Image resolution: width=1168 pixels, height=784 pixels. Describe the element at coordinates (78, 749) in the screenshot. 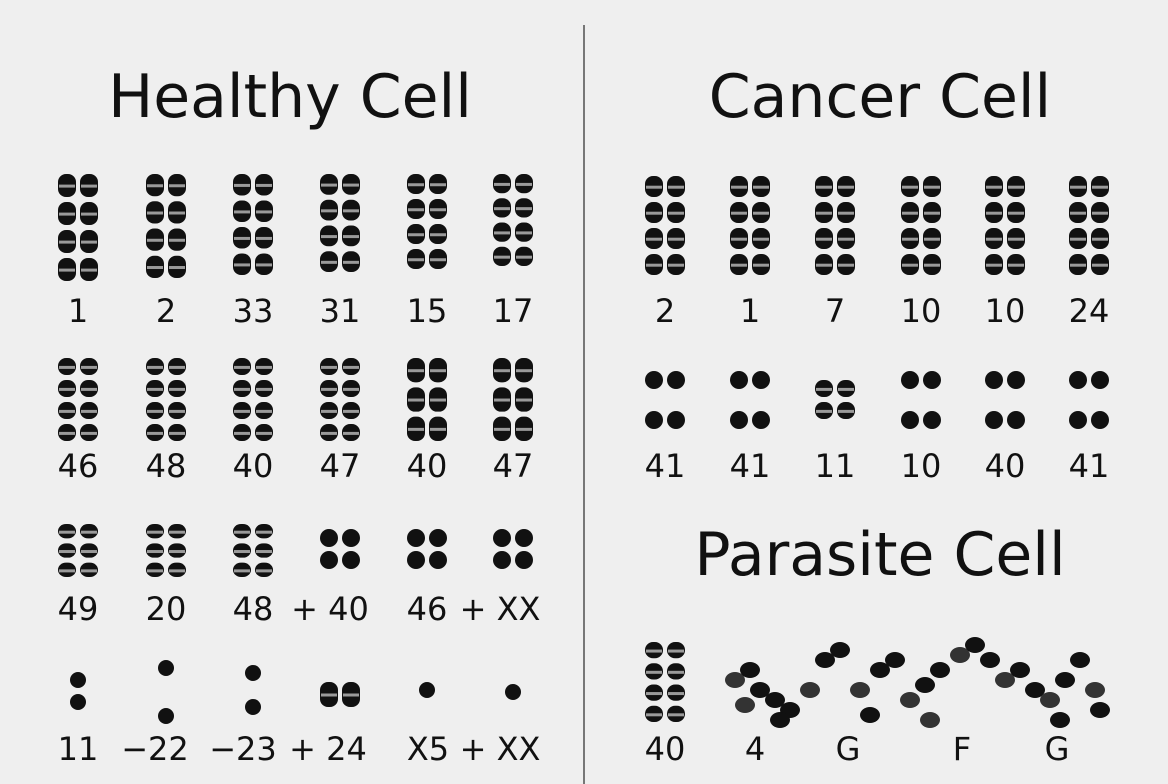

I see `chromosome-label: 11` at that location.